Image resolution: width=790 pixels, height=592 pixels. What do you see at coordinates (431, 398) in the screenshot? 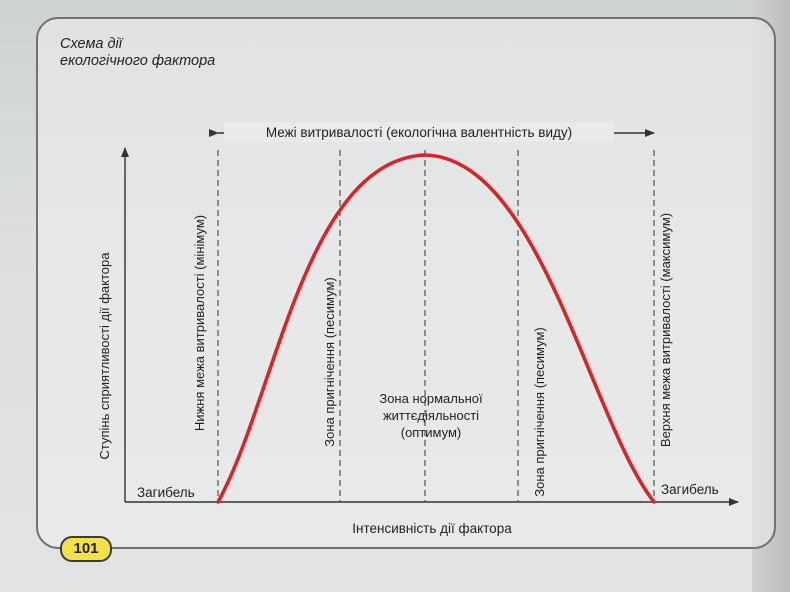
I see `optimum-label-line1: Зона нормальної` at bounding box center [431, 398].